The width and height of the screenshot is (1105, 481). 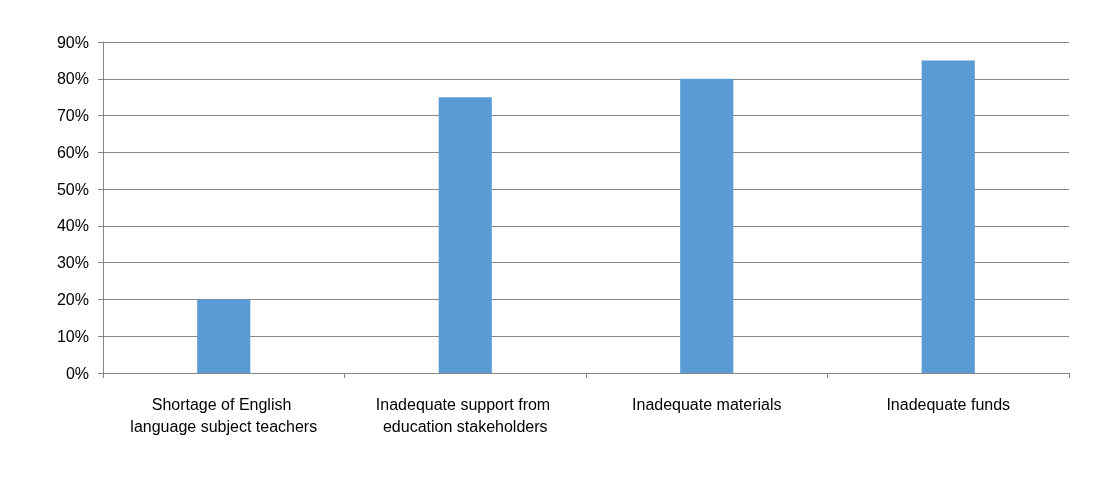 I want to click on x-tick-label: Inadequate funds, so click(x=948, y=404).